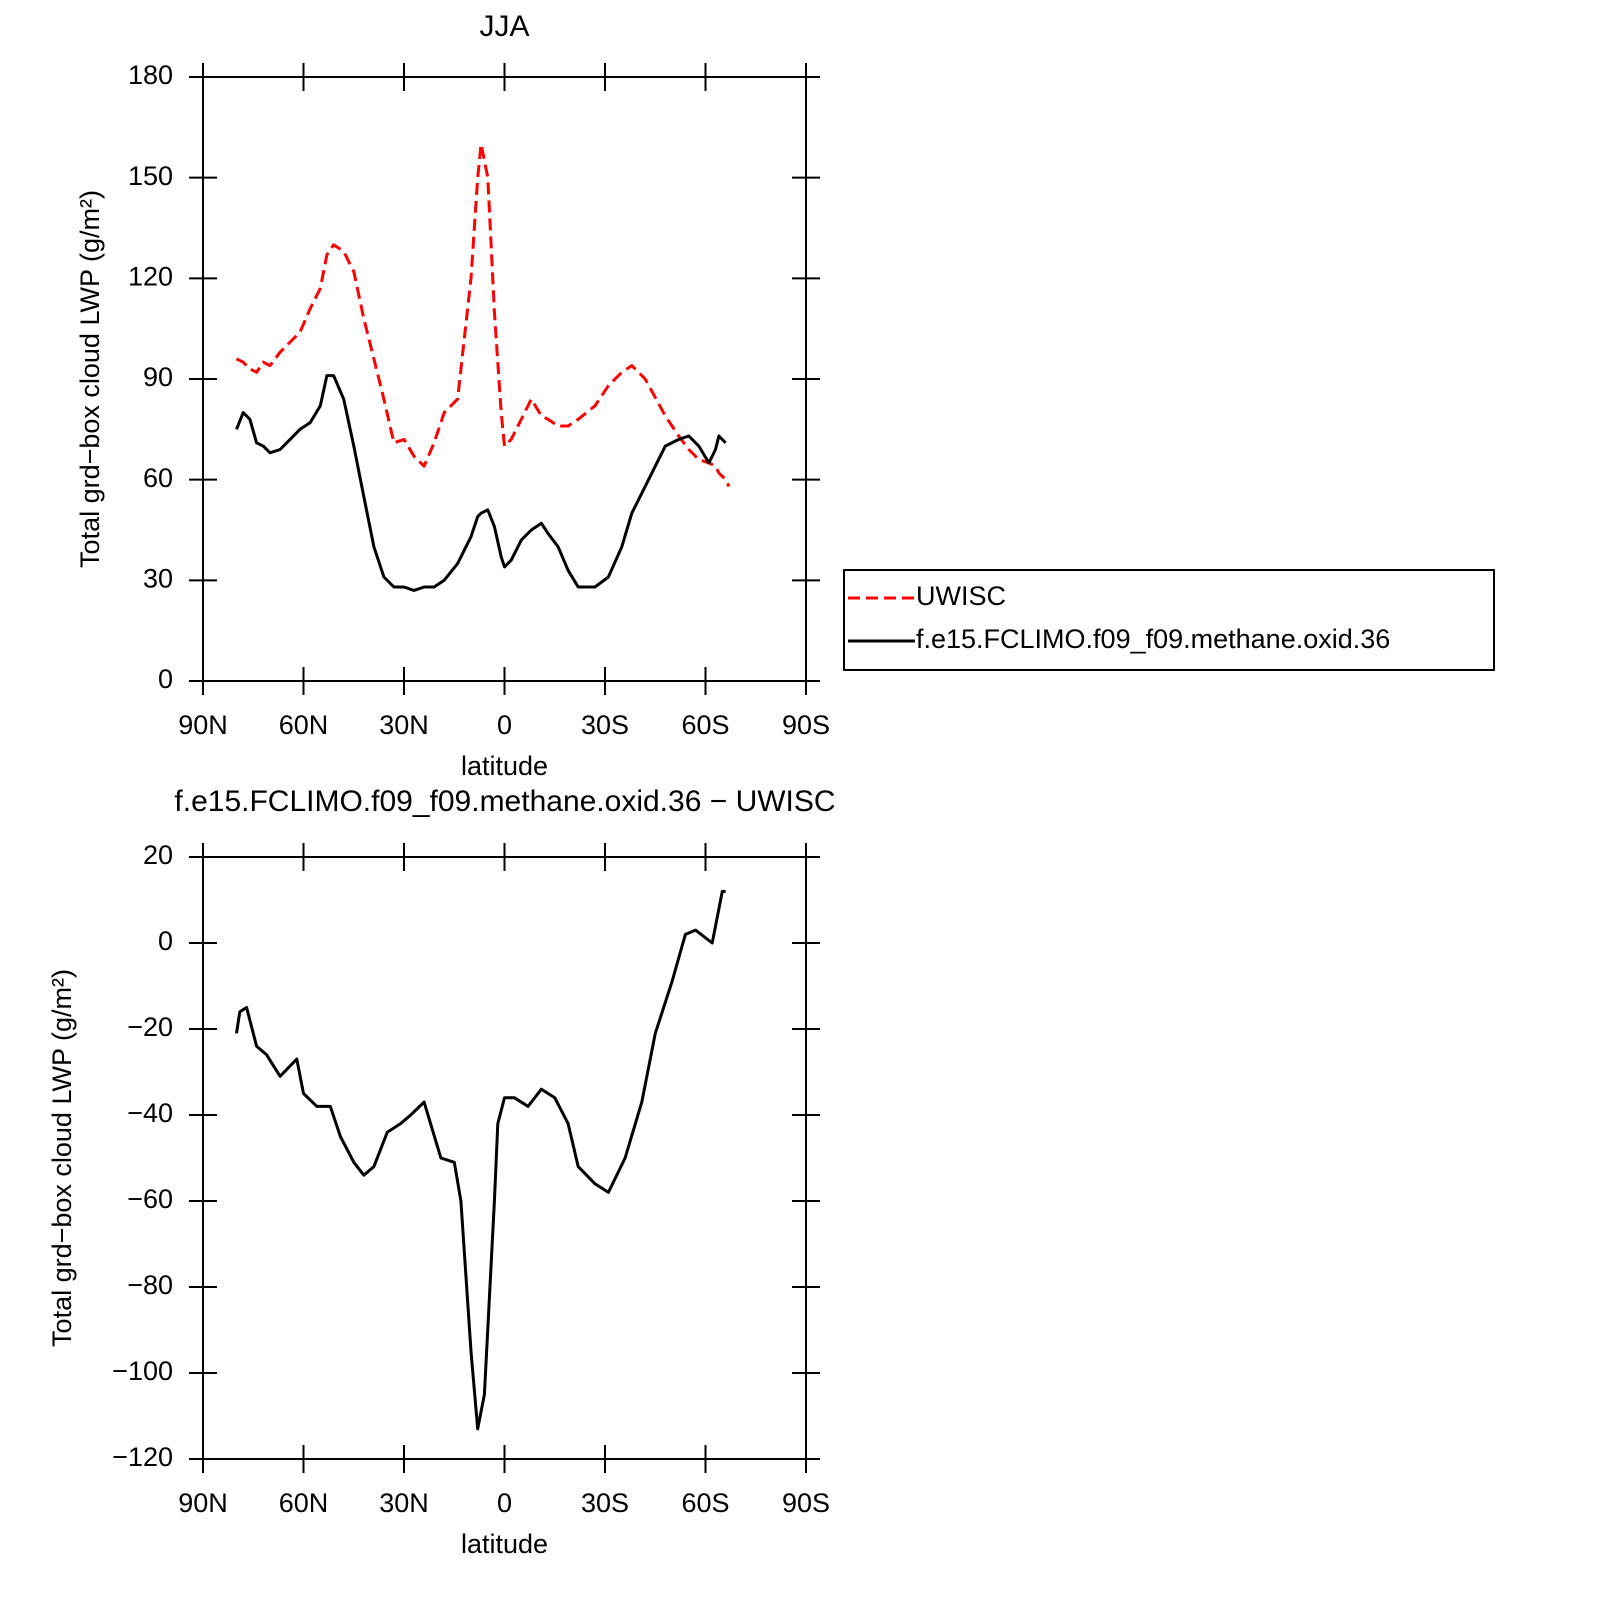  Describe the element at coordinates (158, 578) in the screenshot. I see `y-tick-label: 30` at that location.